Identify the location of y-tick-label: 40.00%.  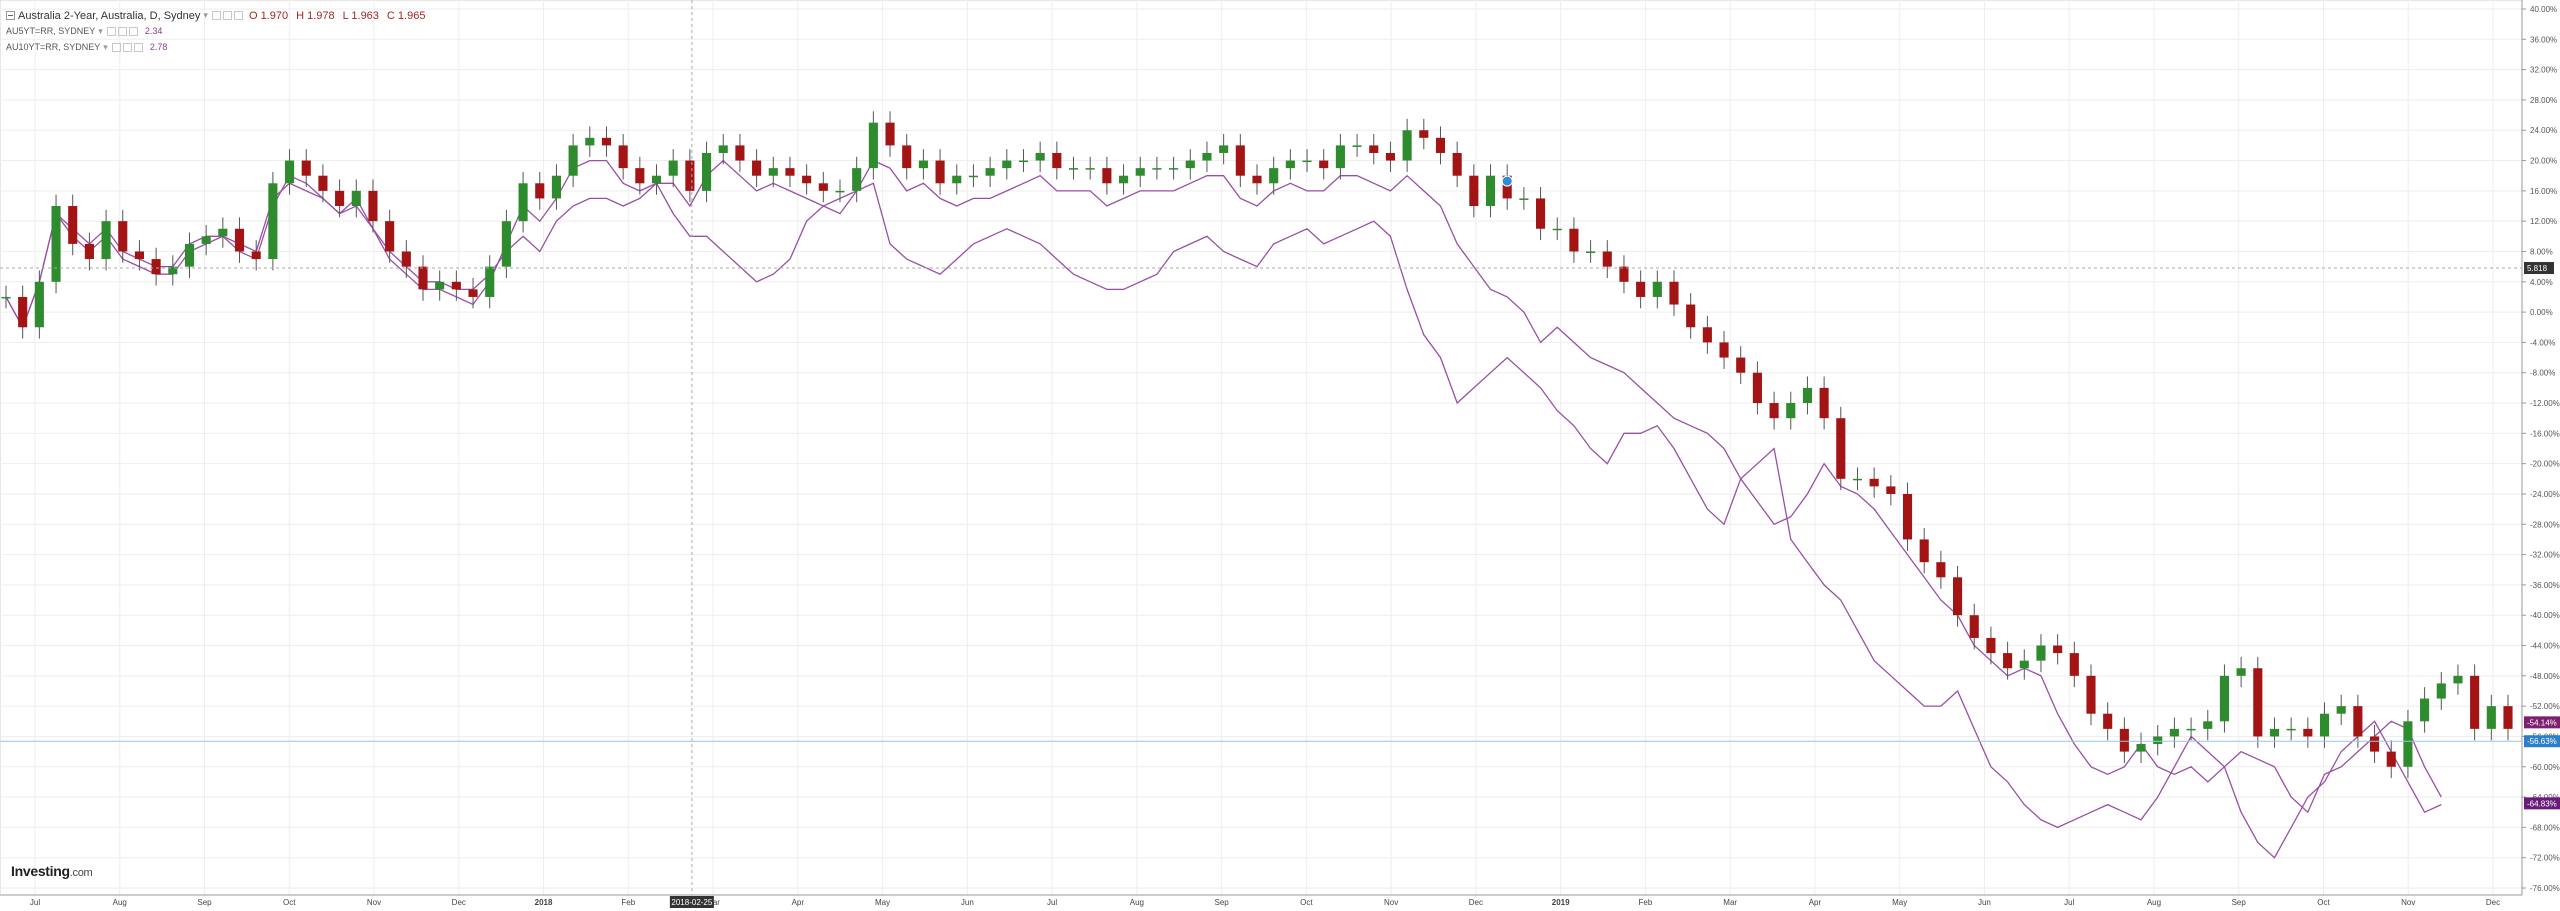
(2543, 9).